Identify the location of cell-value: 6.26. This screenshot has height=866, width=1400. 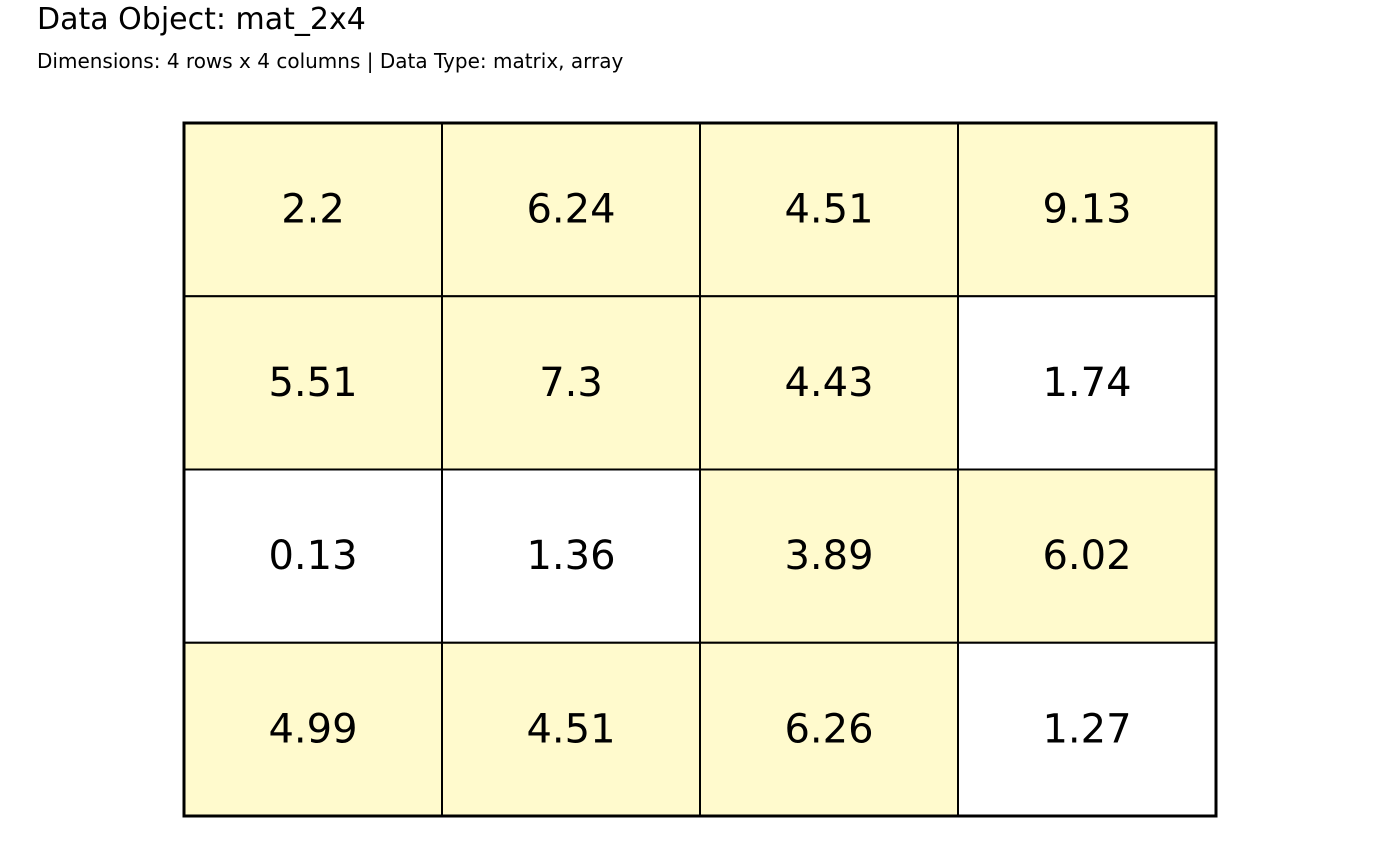
(828, 729).